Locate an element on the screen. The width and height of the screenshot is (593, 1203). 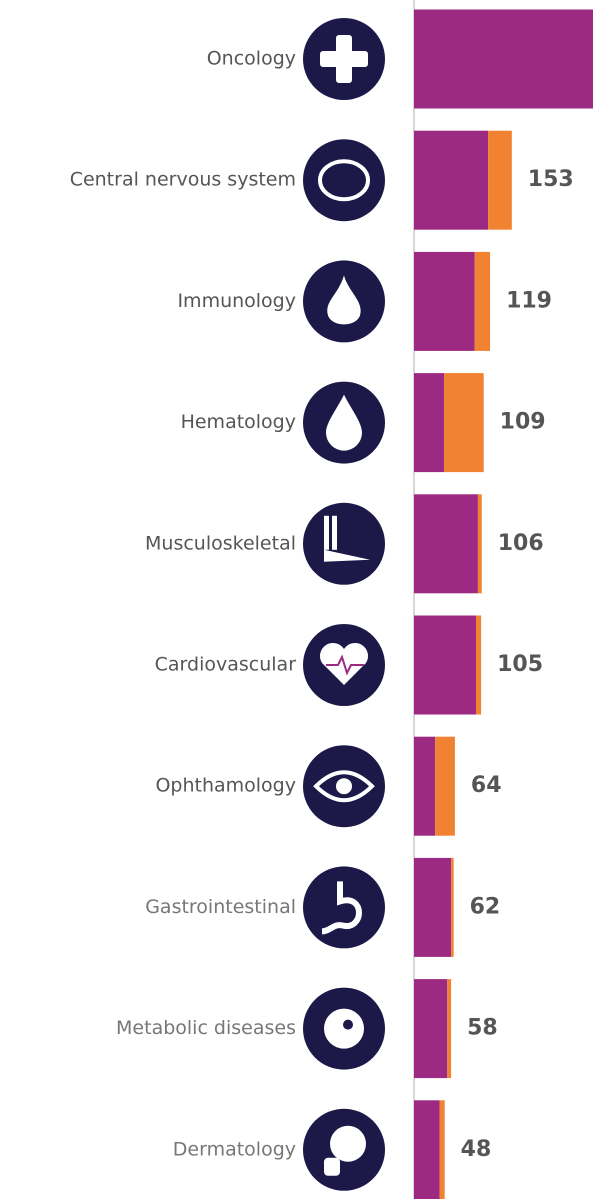
total-label: 106 is located at coordinates (521, 543).